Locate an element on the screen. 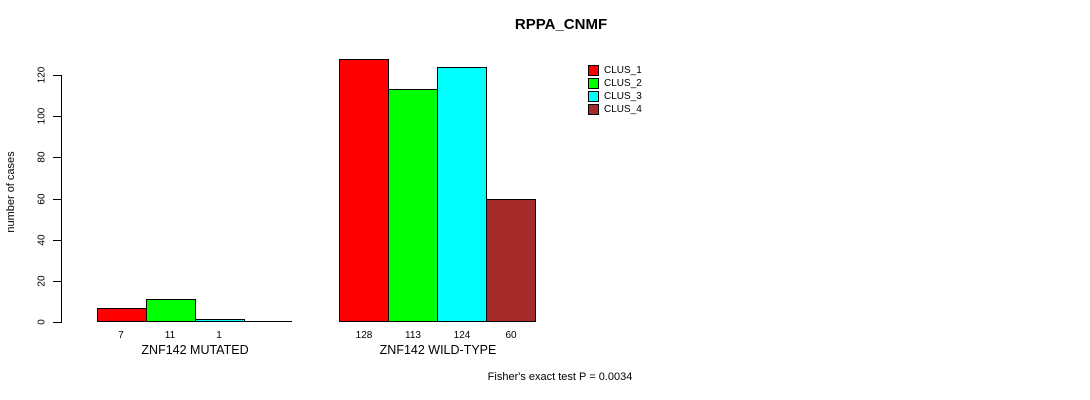 This screenshot has height=400, width=1090. y-tick-label-60: 60 is located at coordinates (42, 199).